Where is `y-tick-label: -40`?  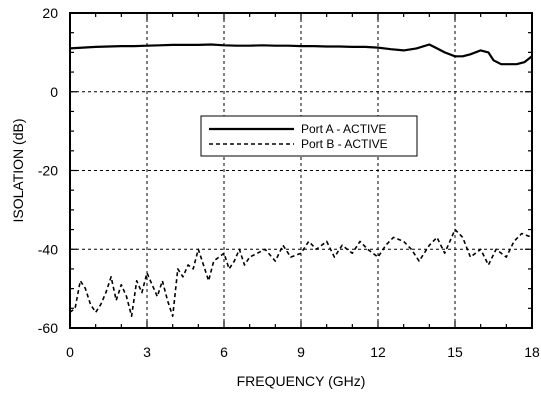
y-tick-label: -40 is located at coordinates (48, 249).